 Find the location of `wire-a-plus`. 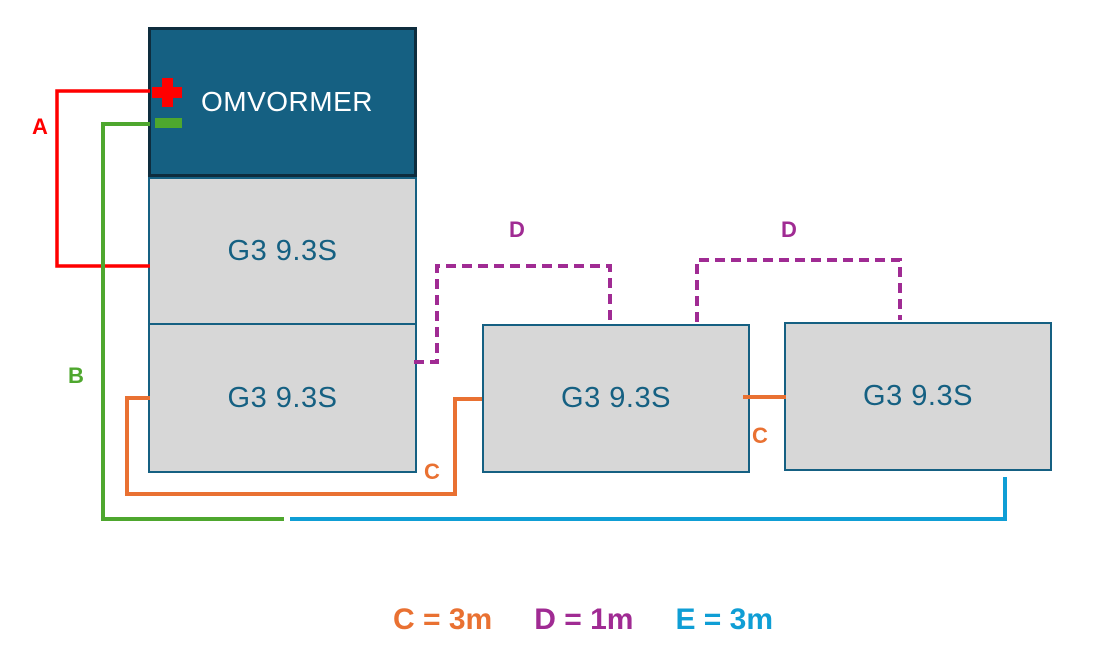

wire-a-plus is located at coordinates (102, 178).